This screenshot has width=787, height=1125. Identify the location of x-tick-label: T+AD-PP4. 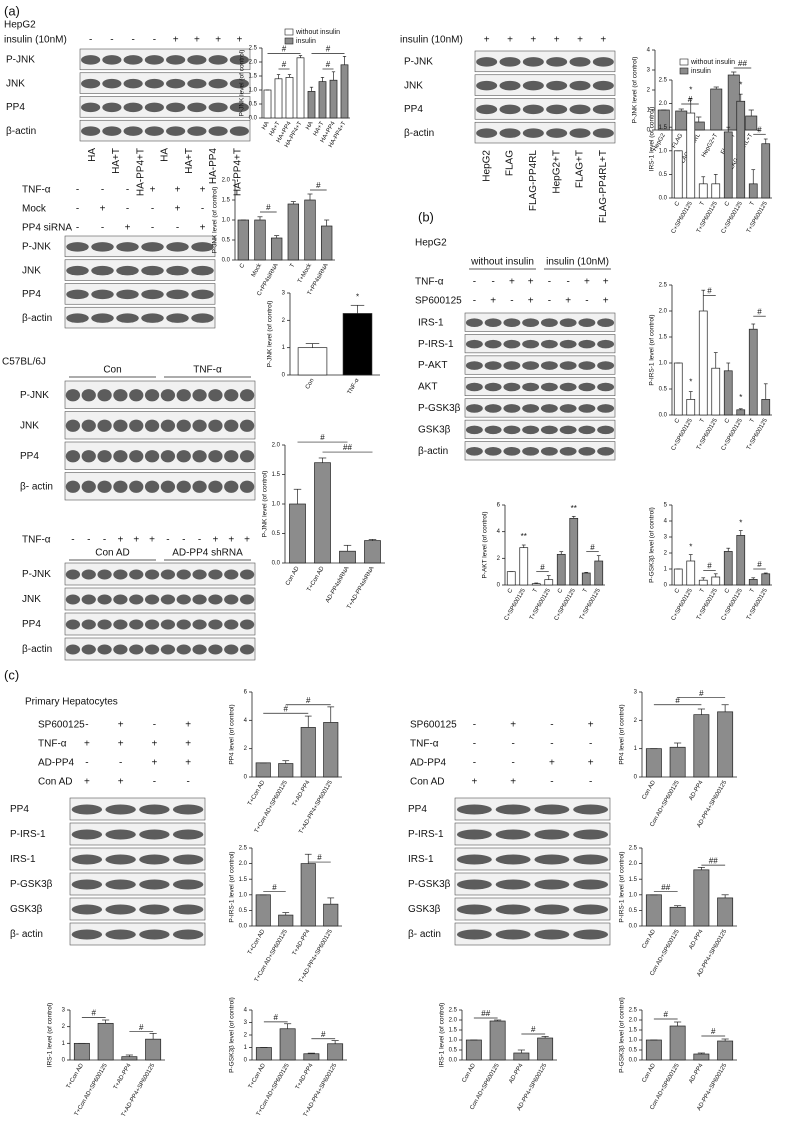
(123, 1076).